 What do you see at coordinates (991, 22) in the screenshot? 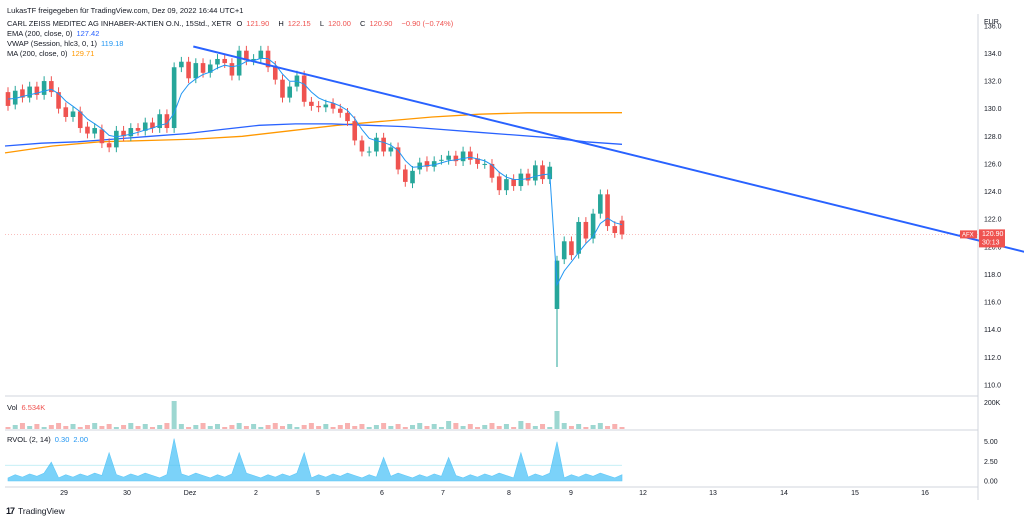
I see `currency-label: EUR` at bounding box center [991, 22].